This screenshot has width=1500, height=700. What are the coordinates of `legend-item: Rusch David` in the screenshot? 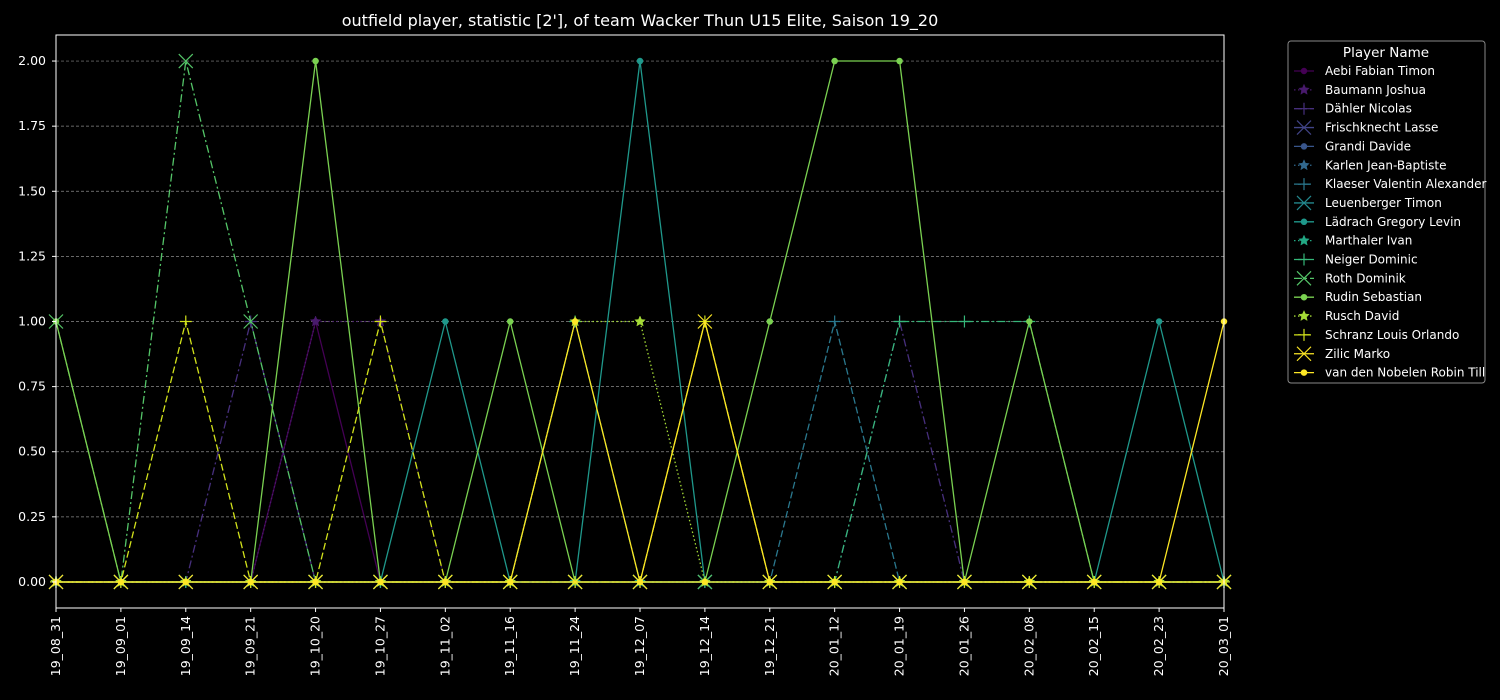 It's located at (1346, 316).